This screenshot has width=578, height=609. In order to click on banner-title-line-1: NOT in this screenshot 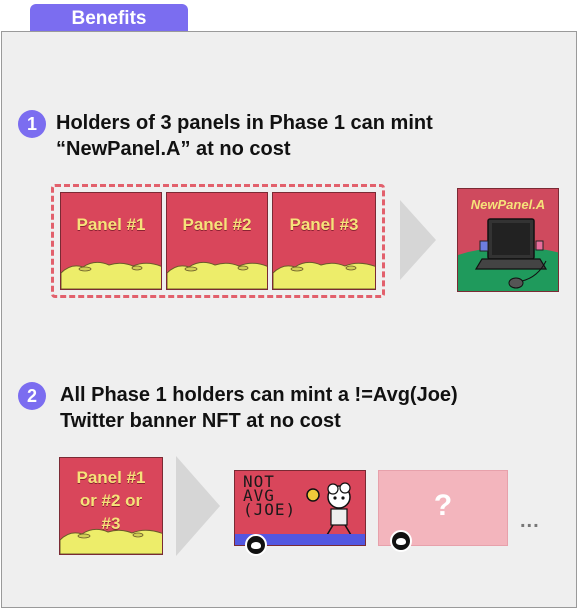, I will do `click(259, 481)`.